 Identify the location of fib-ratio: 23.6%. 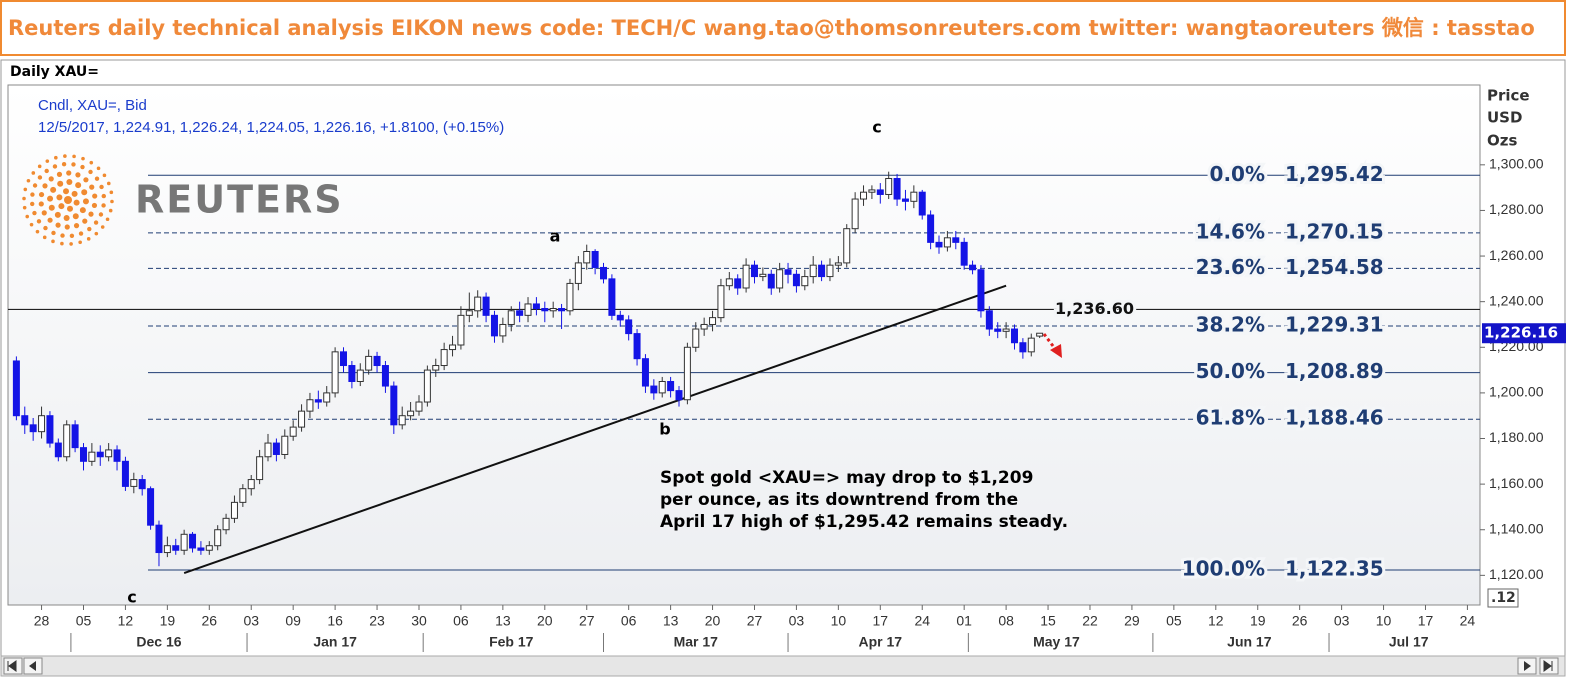
(1230, 267).